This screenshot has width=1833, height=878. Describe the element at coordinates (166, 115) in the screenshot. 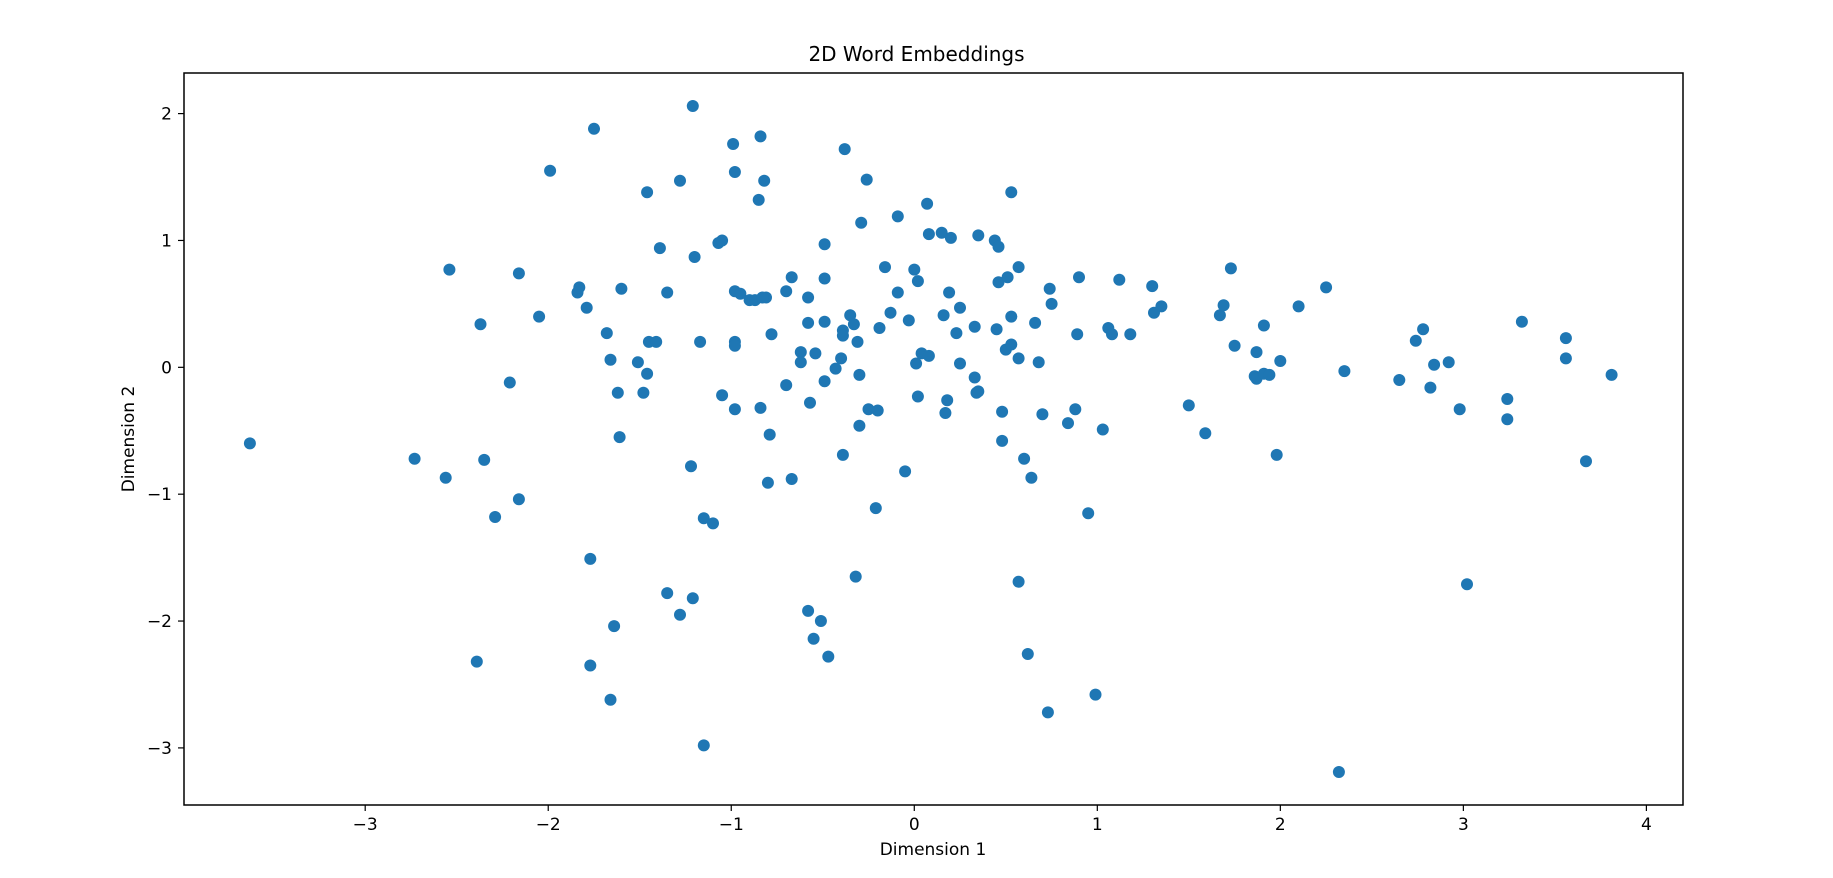

I see `y-tick-label: 2` at that location.